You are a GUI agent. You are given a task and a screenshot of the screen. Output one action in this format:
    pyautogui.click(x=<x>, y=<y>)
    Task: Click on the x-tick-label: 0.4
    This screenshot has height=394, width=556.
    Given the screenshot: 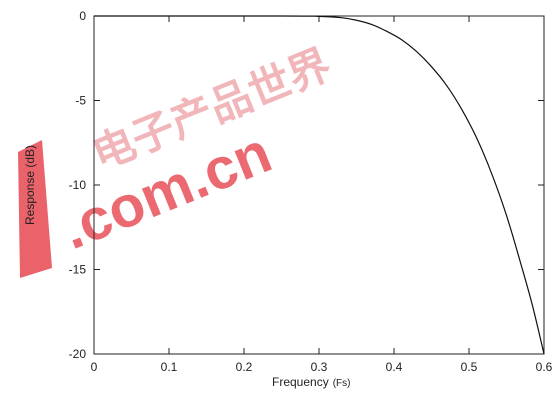 What is the action you would take?
    pyautogui.click(x=394, y=367)
    